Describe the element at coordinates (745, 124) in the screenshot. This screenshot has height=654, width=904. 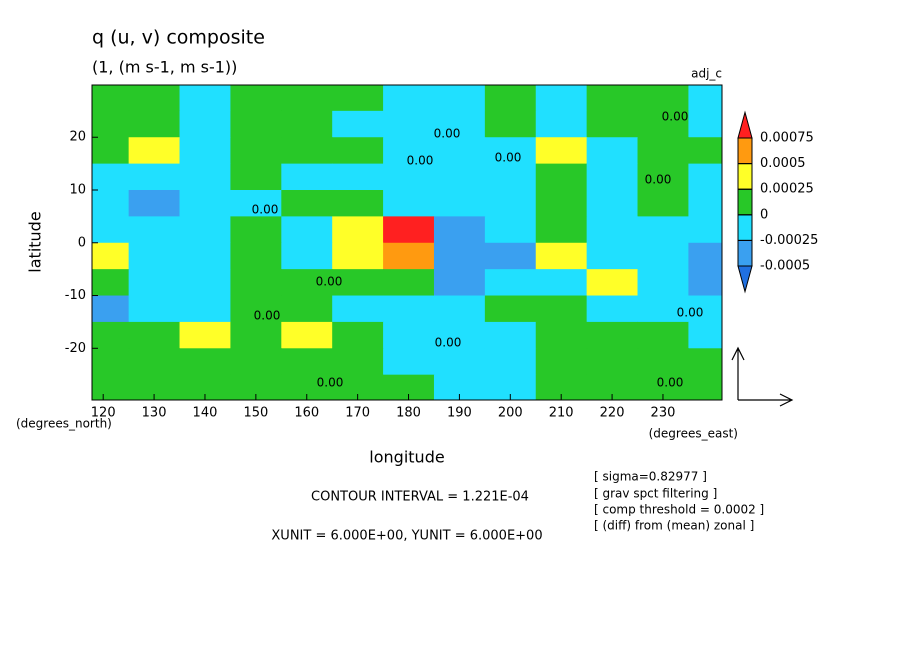
I see `colorbar-end` at that location.